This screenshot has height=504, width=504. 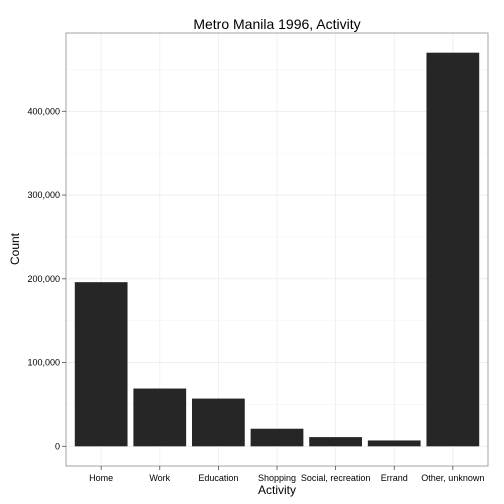 What do you see at coordinates (277, 437) in the screenshot?
I see `bar-shopping` at bounding box center [277, 437].